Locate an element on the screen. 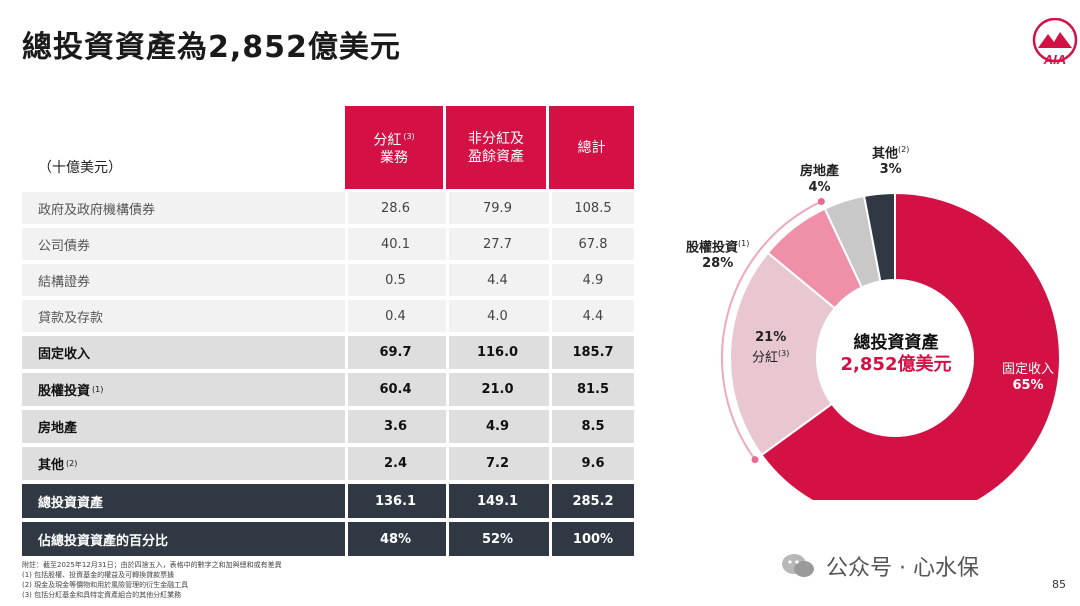  row-value: 7.2 is located at coordinates (496, 463).